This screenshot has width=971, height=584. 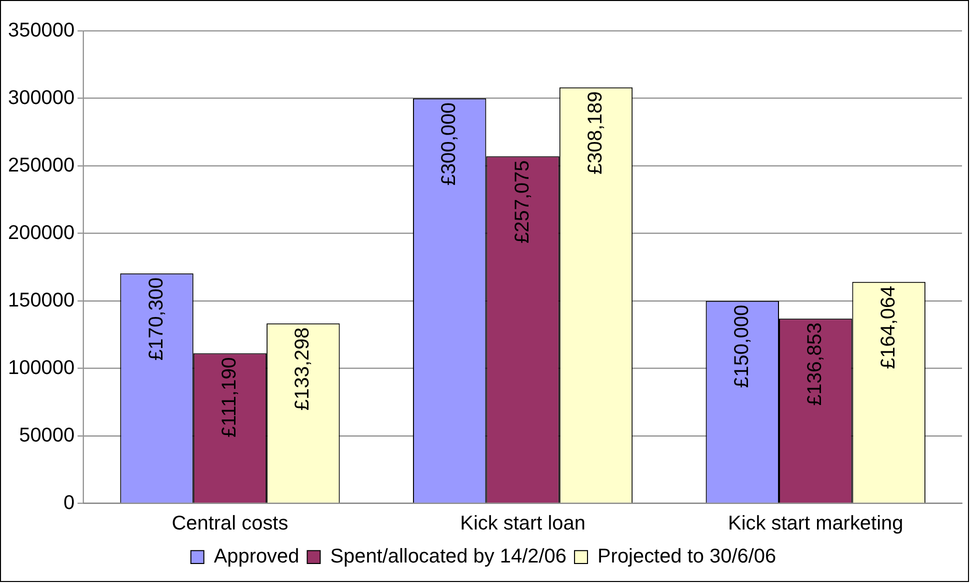 I want to click on data-label: £136,853, so click(x=815, y=364).